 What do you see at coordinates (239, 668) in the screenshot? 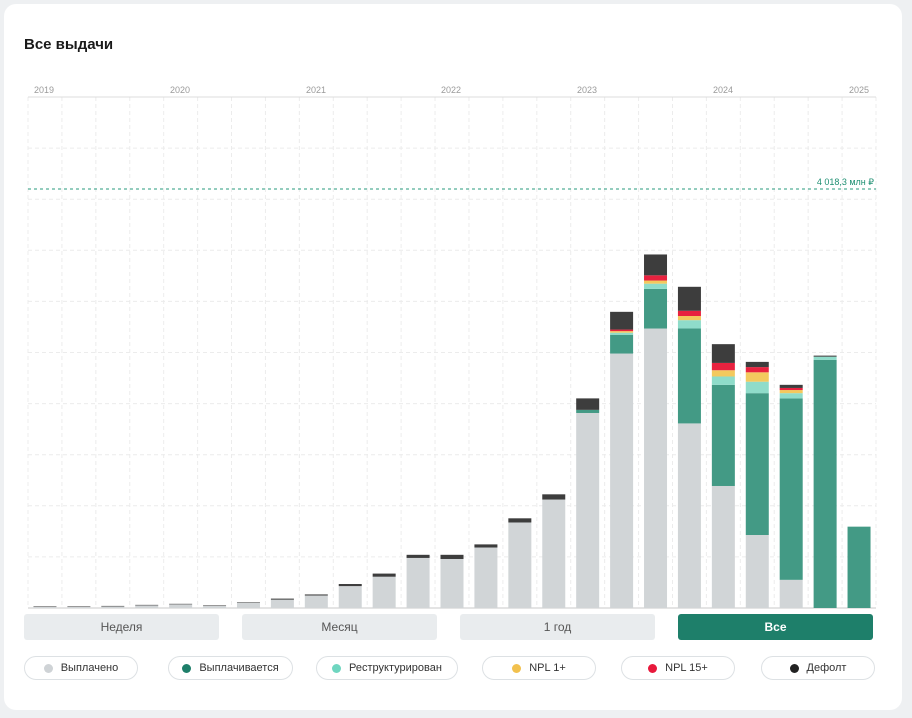
I see `legend-label: Выплачивается` at bounding box center [239, 668].